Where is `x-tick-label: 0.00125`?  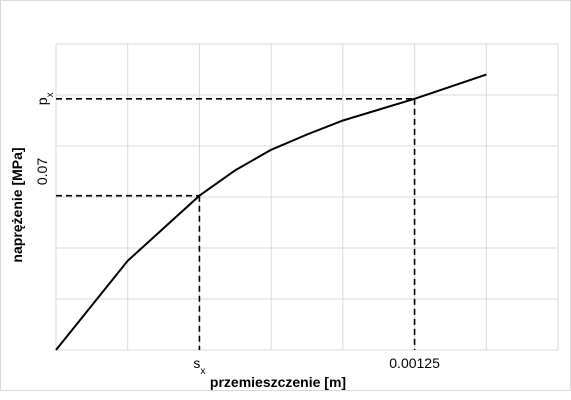 x-tick-label: 0.00125 is located at coordinates (414, 363).